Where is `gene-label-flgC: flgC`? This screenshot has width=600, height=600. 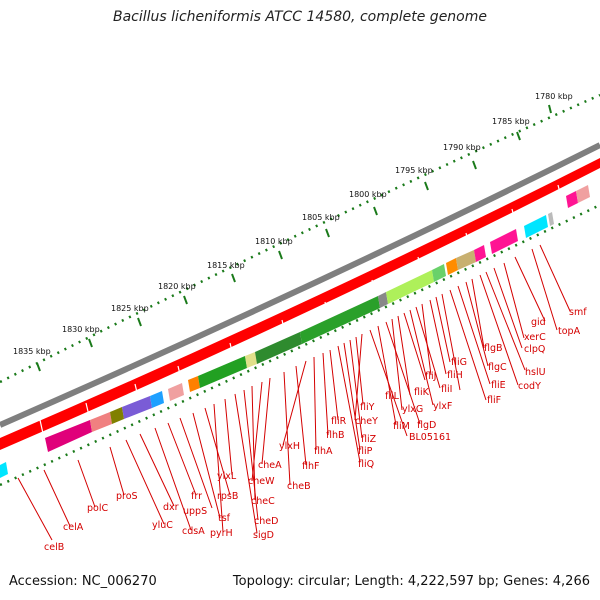 gene-label-flgC: flgC is located at coordinates (497, 367).